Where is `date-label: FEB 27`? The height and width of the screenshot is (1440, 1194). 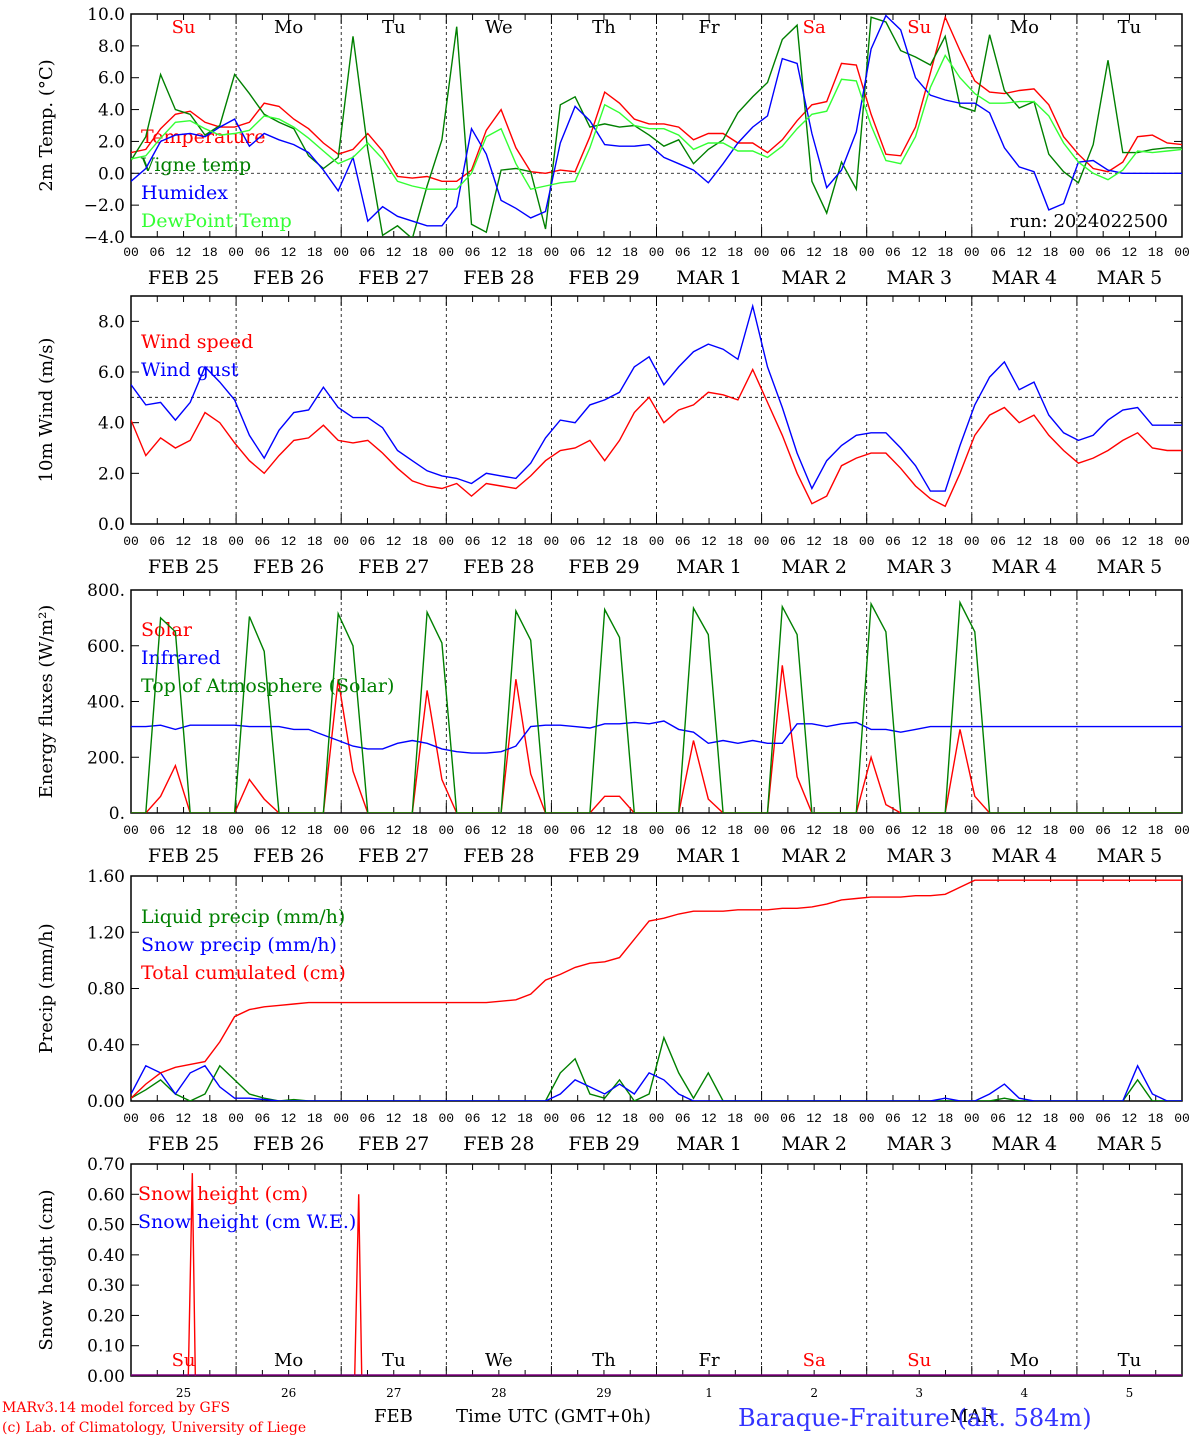
date-label: FEB 27 is located at coordinates (393, 1144).